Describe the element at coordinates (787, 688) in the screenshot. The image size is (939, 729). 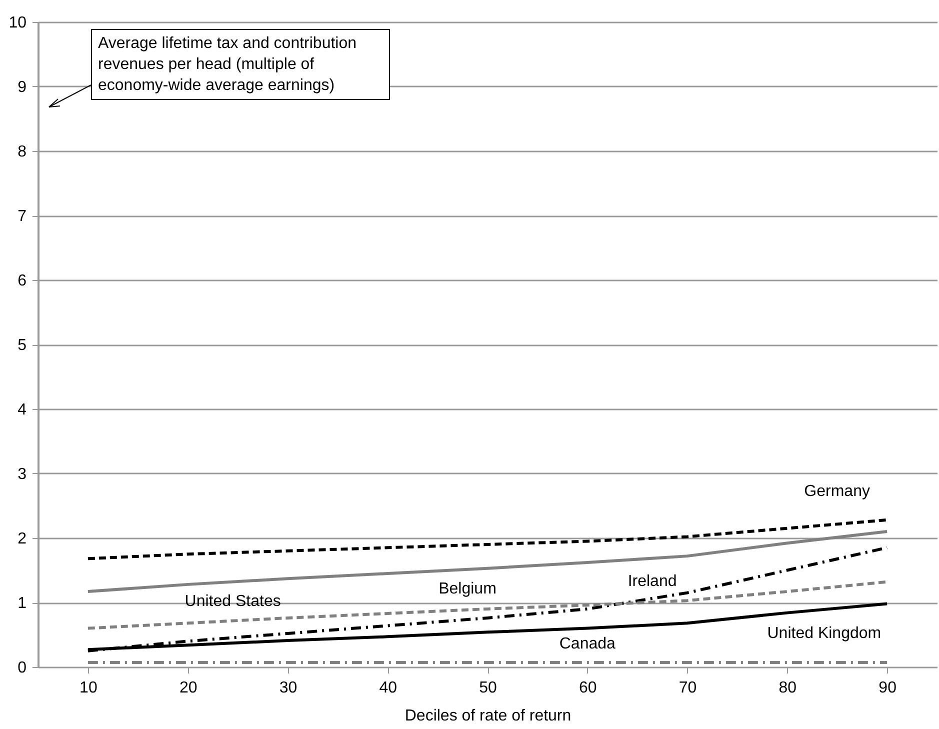
I see `x-tick-label: 80` at that location.